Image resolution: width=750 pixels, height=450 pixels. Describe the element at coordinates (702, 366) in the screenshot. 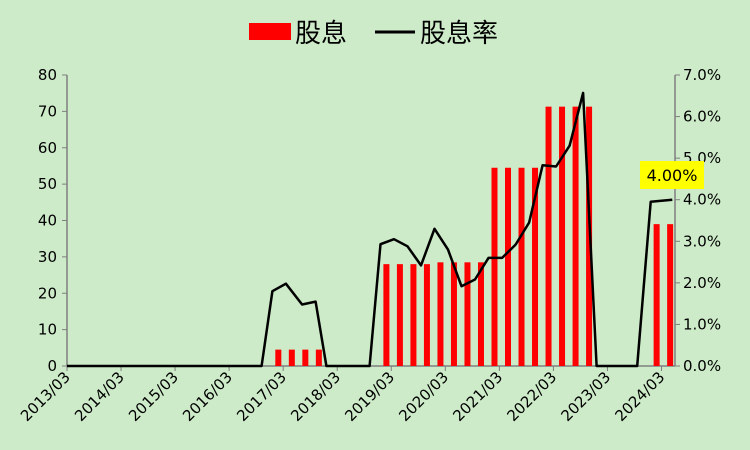

I see `right-tick-label: 0.0%` at that location.